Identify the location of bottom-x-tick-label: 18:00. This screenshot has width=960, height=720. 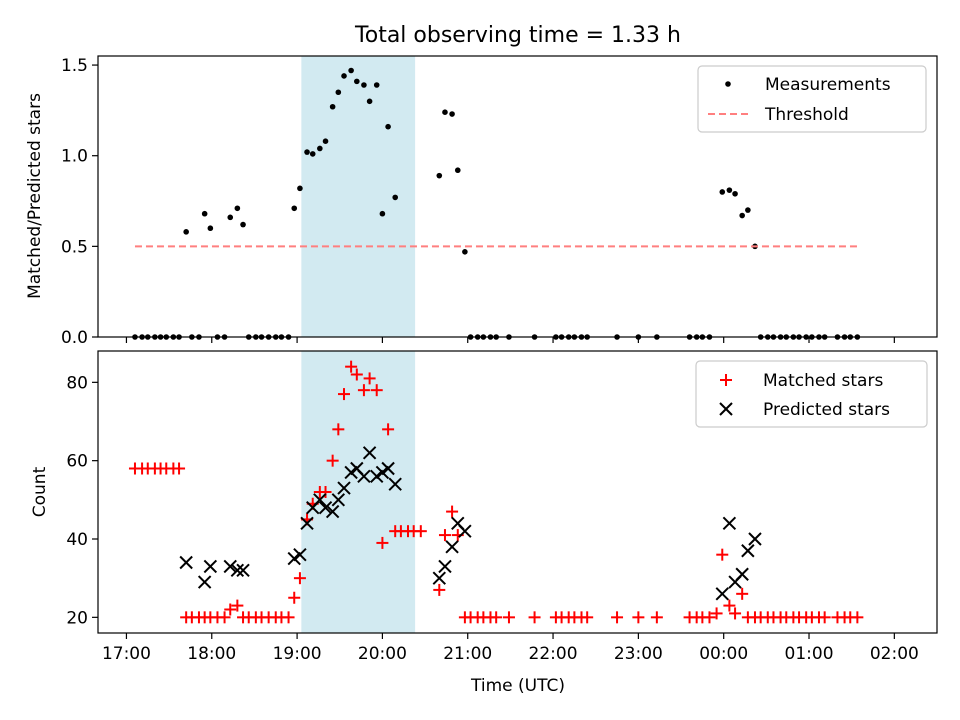
(211, 654).